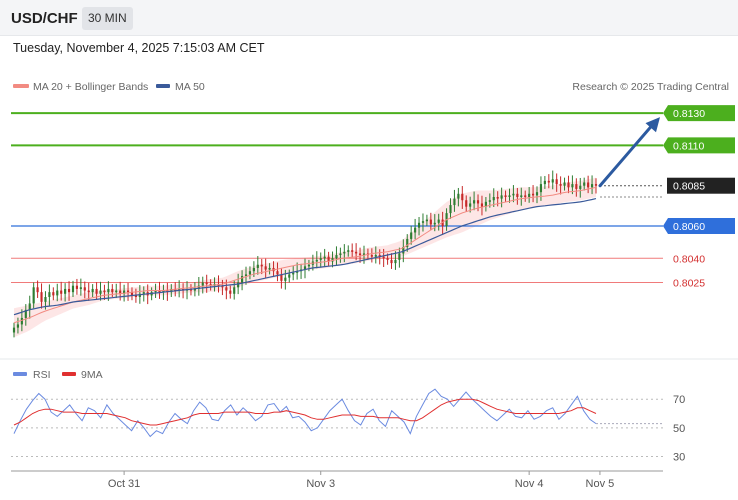 The width and height of the screenshot is (738, 500). What do you see at coordinates (650, 87) in the screenshot?
I see `credit-label: Research © 2025 Trading Central` at bounding box center [650, 87].